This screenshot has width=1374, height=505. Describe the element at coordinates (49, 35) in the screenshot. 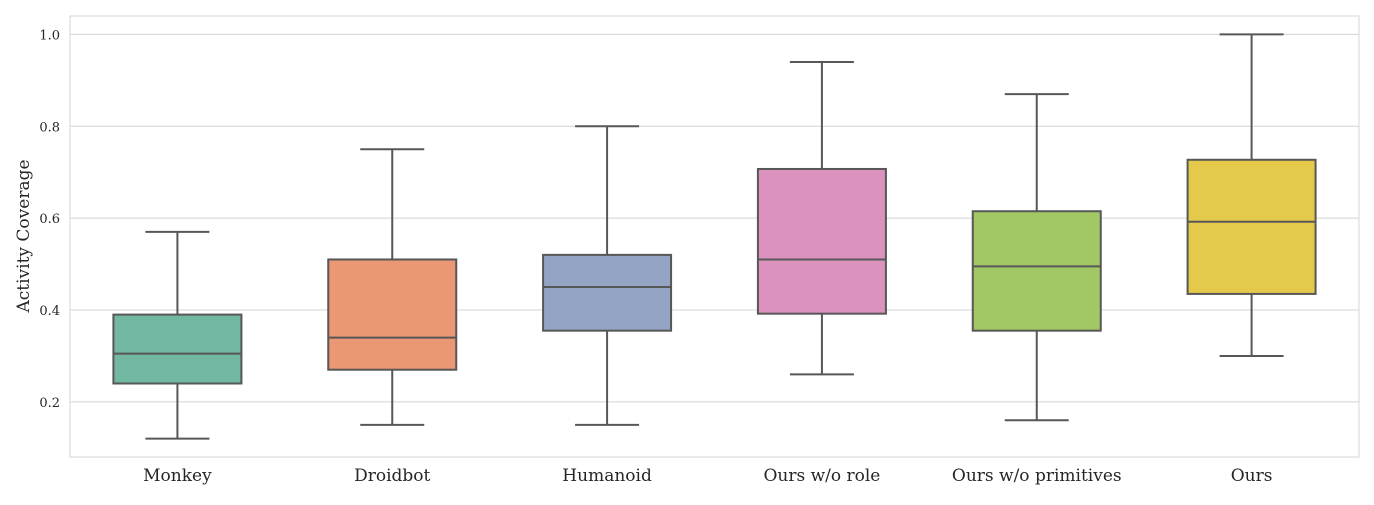

I see `y-tick-label: 1.0` at that location.